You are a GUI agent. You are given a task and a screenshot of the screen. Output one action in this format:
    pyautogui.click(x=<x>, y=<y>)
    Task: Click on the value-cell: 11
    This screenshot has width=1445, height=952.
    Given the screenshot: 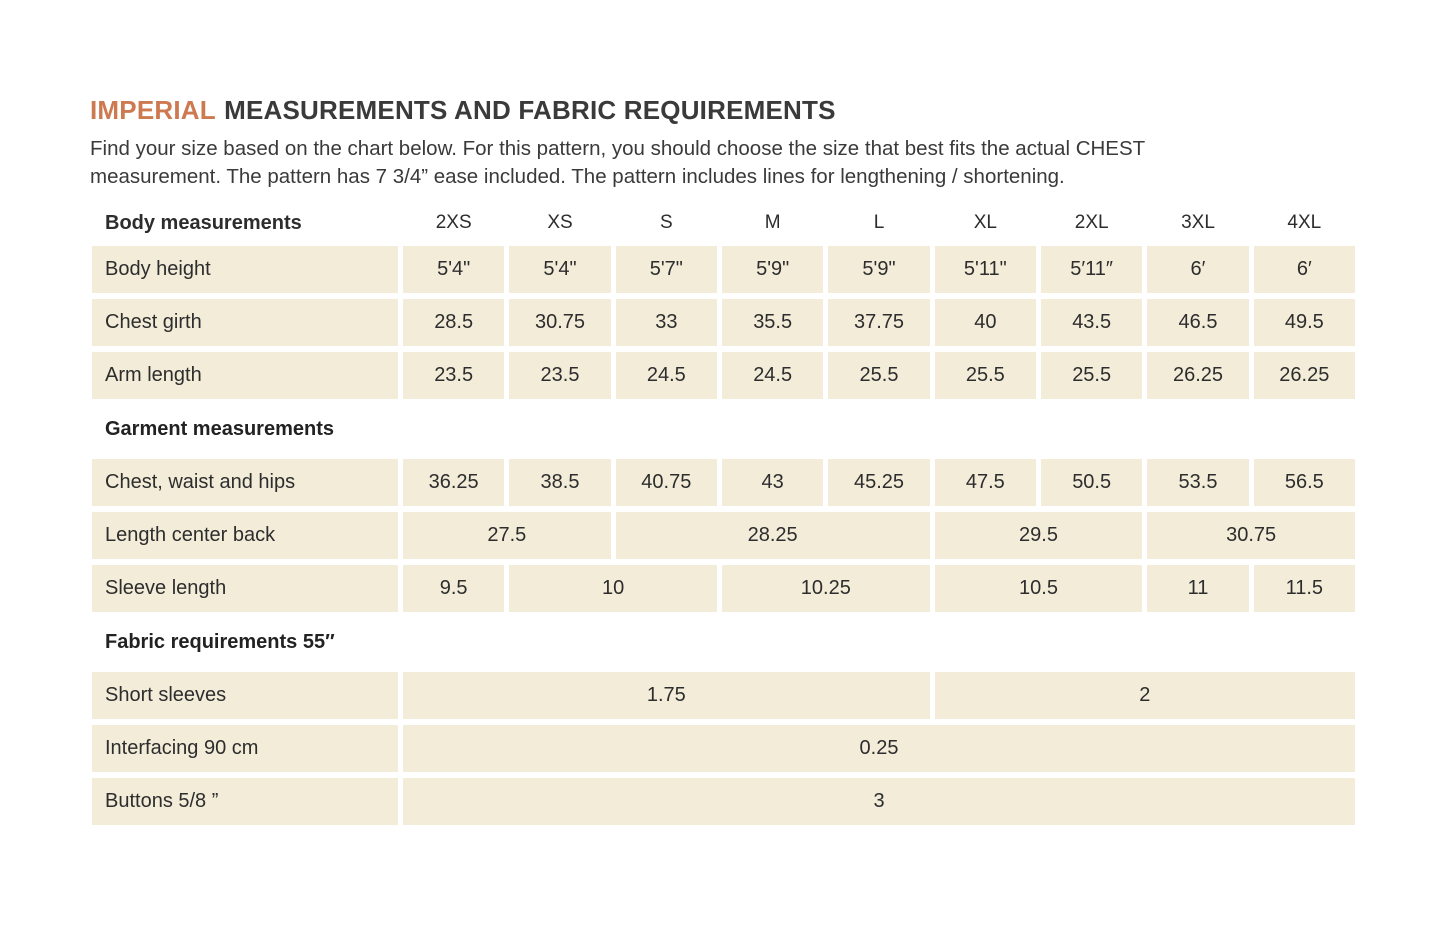 What is the action you would take?
    pyautogui.click(x=1198, y=588)
    